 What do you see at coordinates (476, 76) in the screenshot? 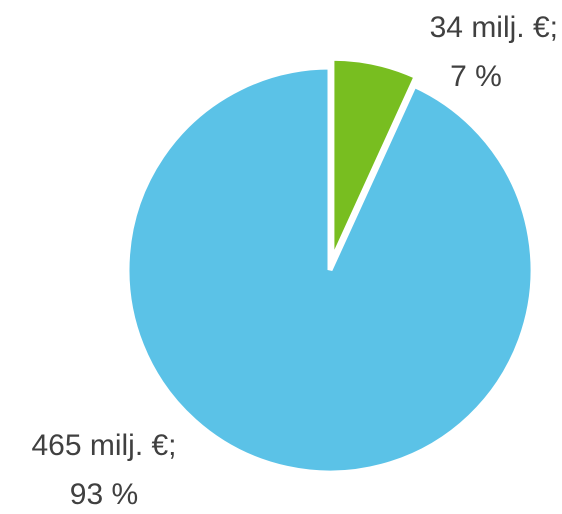
I see `slice-label-34-line2: 7 %` at bounding box center [476, 76].